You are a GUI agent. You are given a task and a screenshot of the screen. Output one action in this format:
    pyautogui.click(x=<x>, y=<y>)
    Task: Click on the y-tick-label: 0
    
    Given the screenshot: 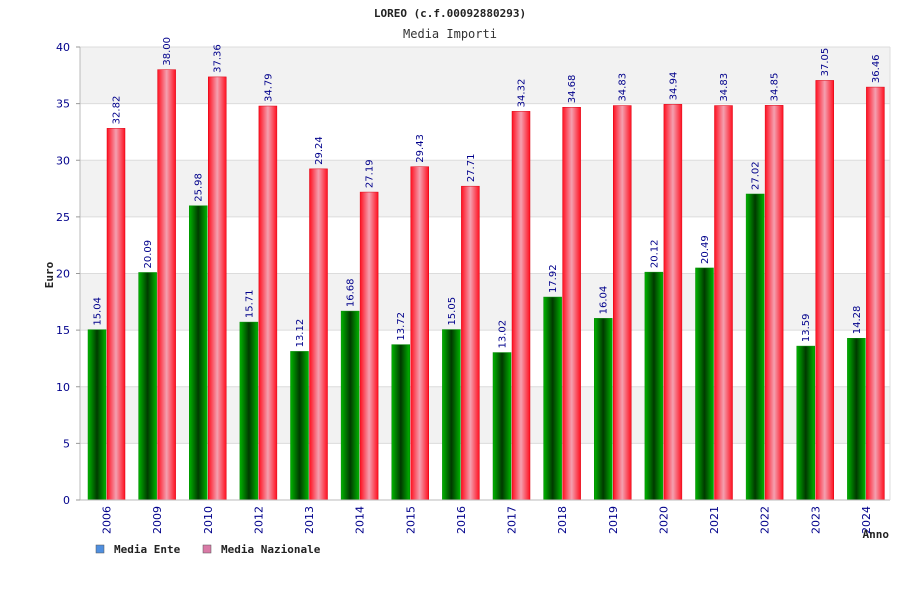 What is the action you would take?
    pyautogui.click(x=66, y=500)
    